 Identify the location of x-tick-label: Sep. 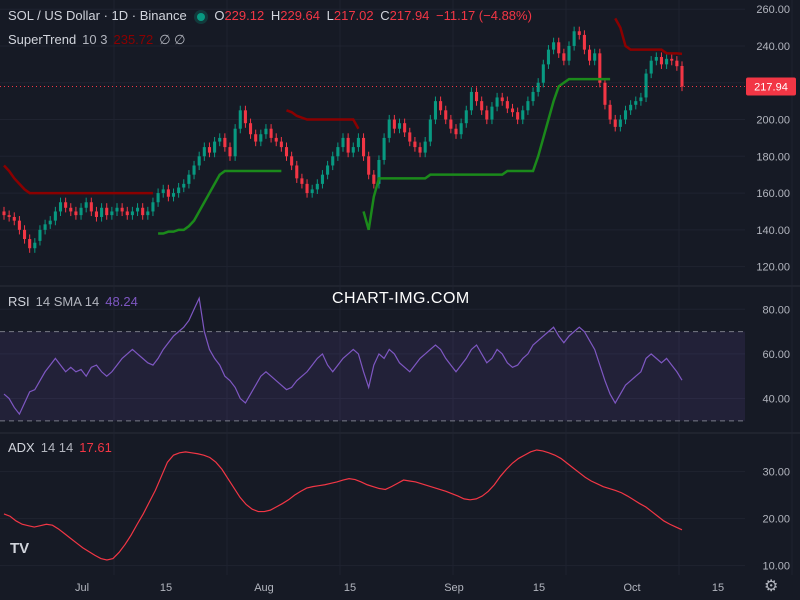
(454, 588).